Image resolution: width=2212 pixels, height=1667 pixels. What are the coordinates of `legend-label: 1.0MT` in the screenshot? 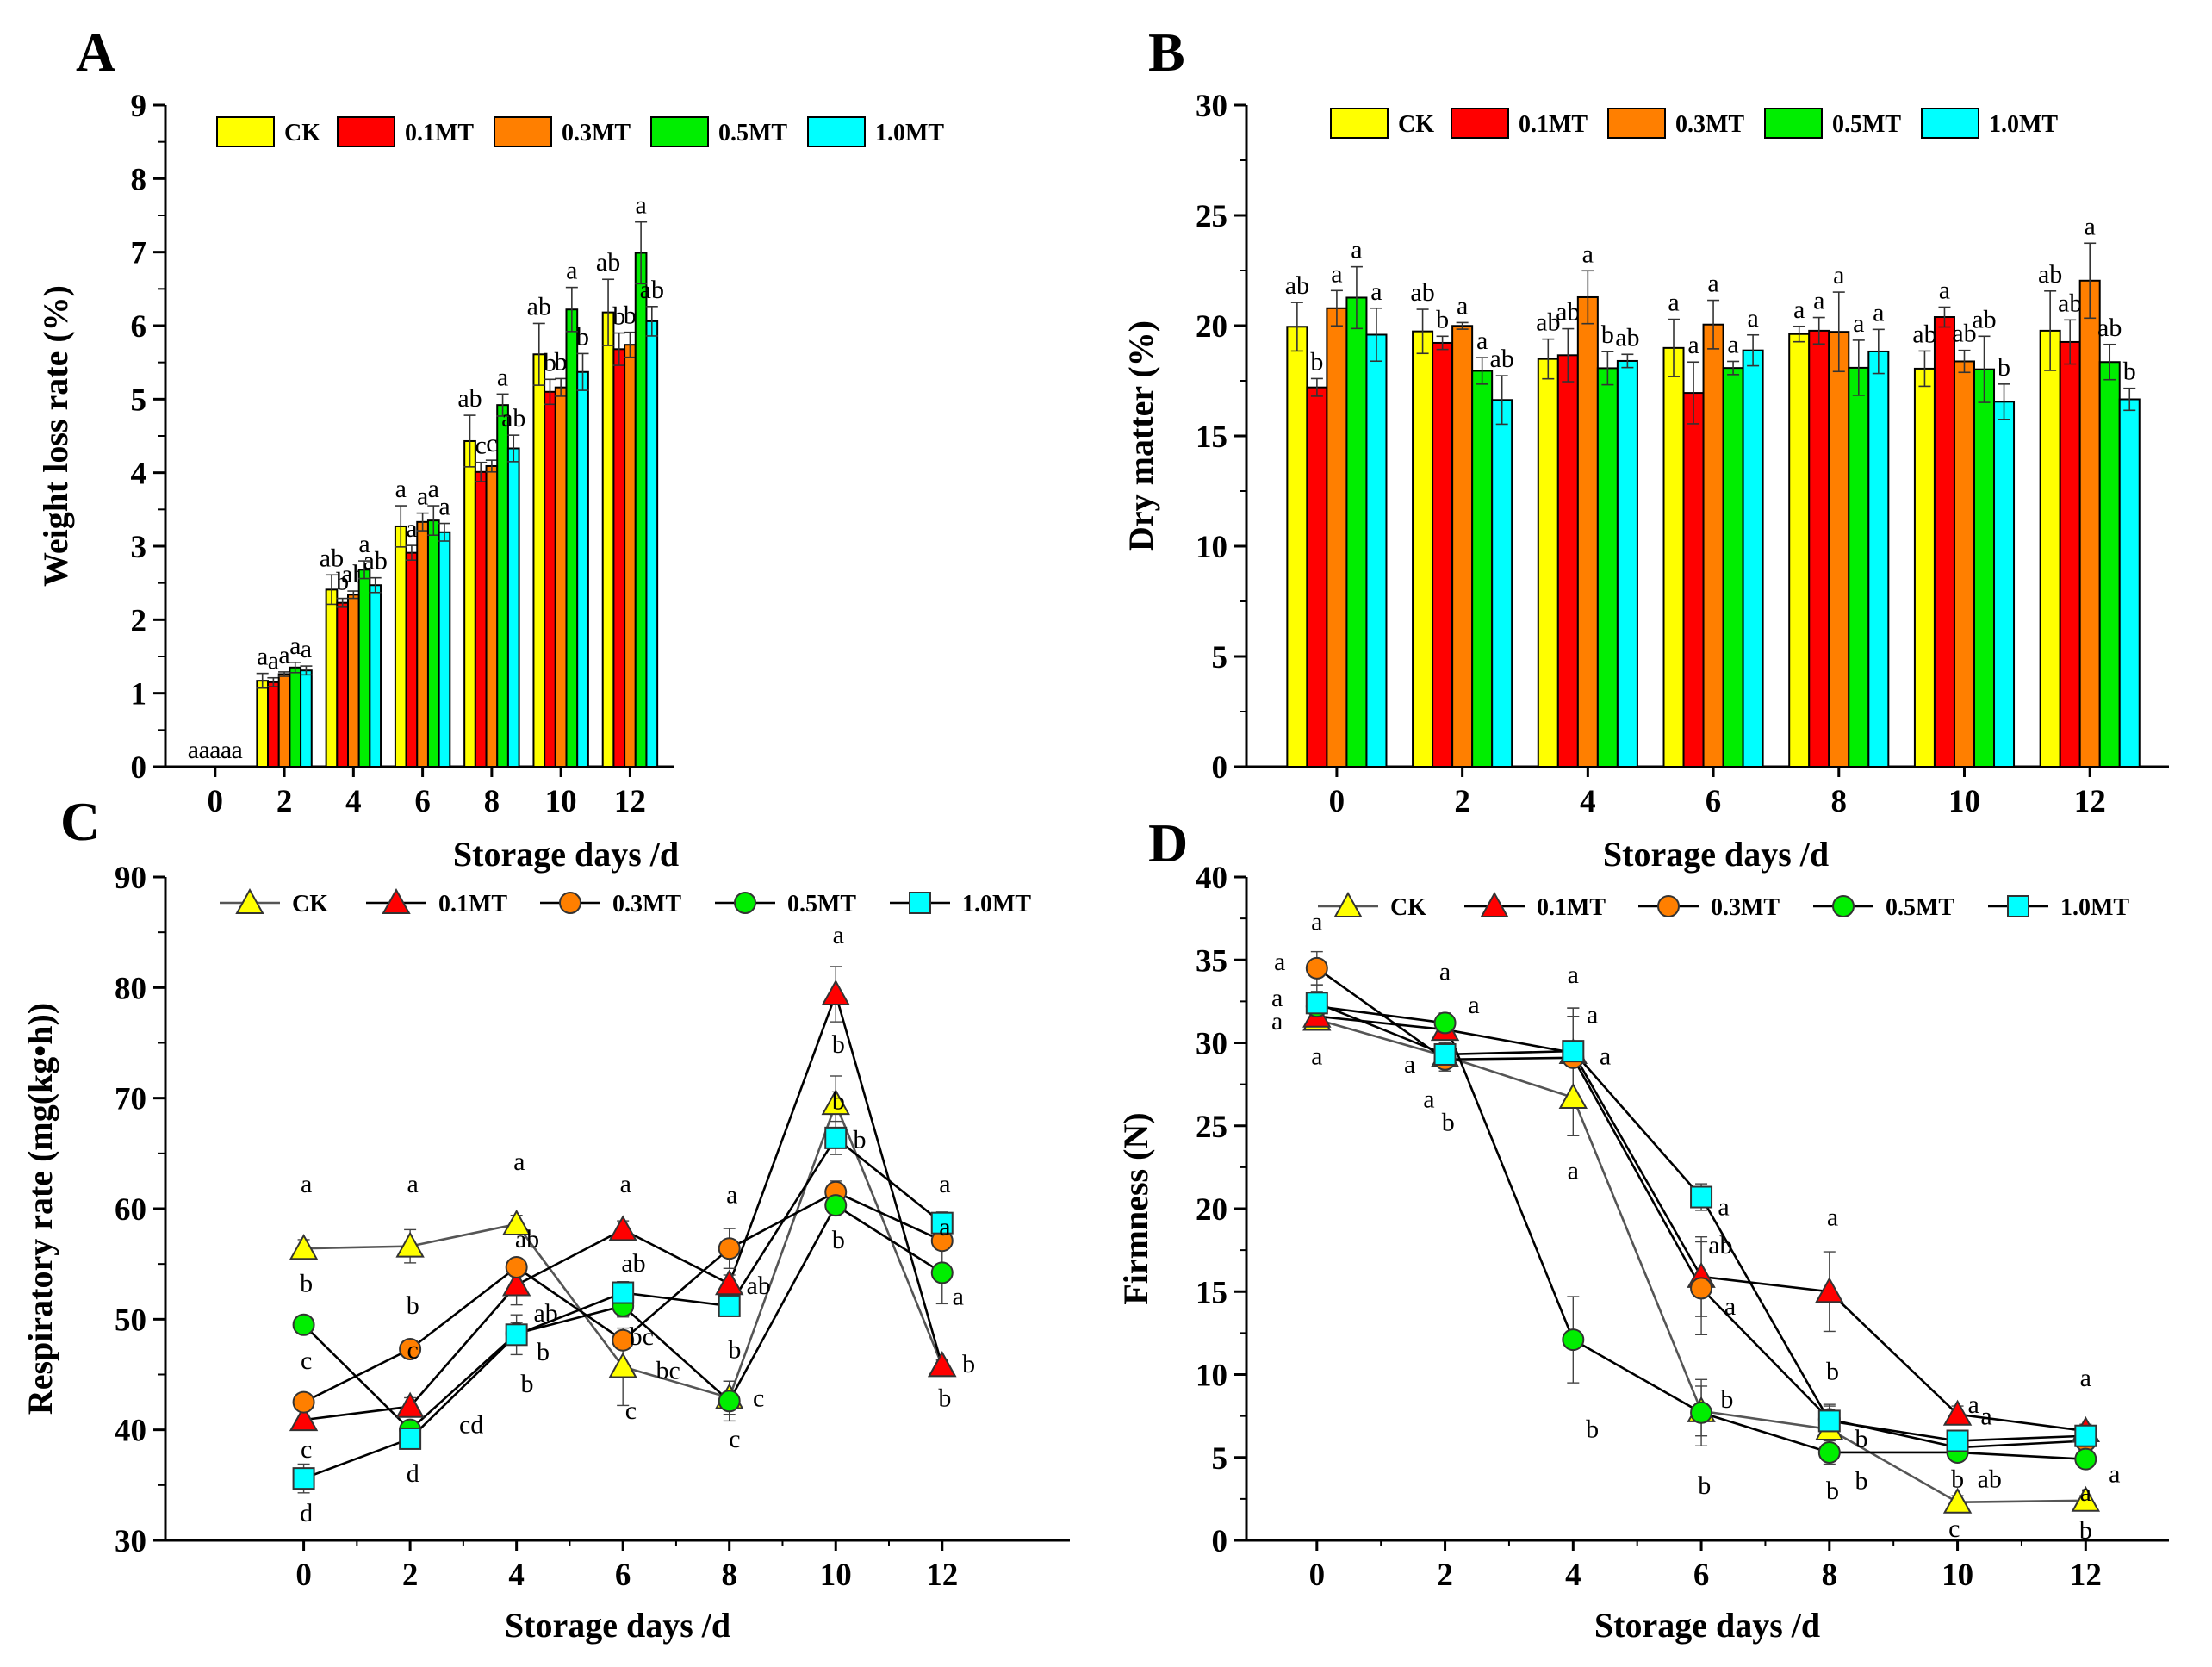 It's located at (2023, 124).